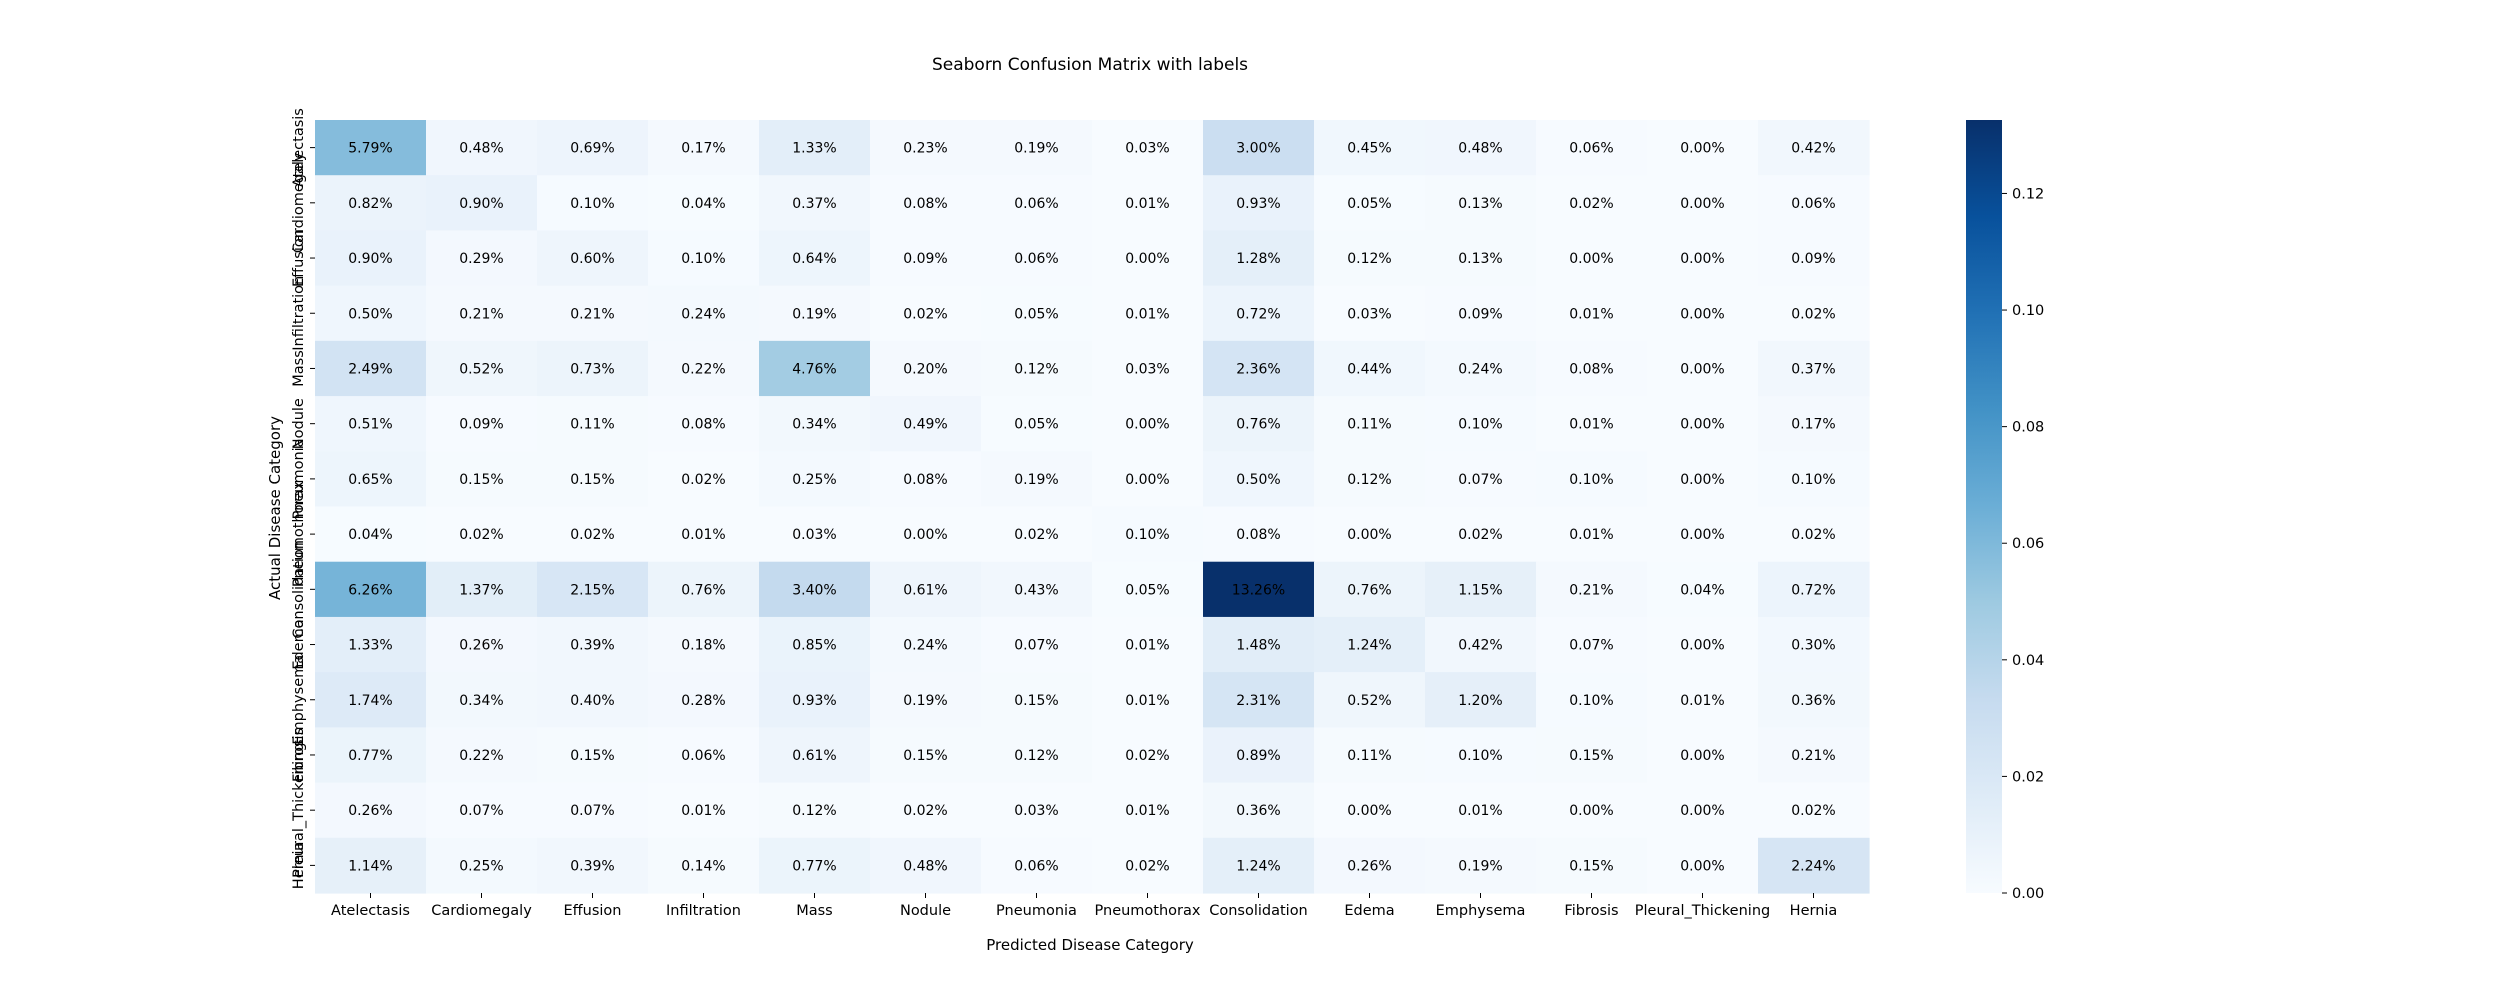 Image resolution: width=2500 pixels, height=1000 pixels. What do you see at coordinates (1258, 425) in the screenshot?
I see `cell-value-label: 0.76%` at bounding box center [1258, 425].